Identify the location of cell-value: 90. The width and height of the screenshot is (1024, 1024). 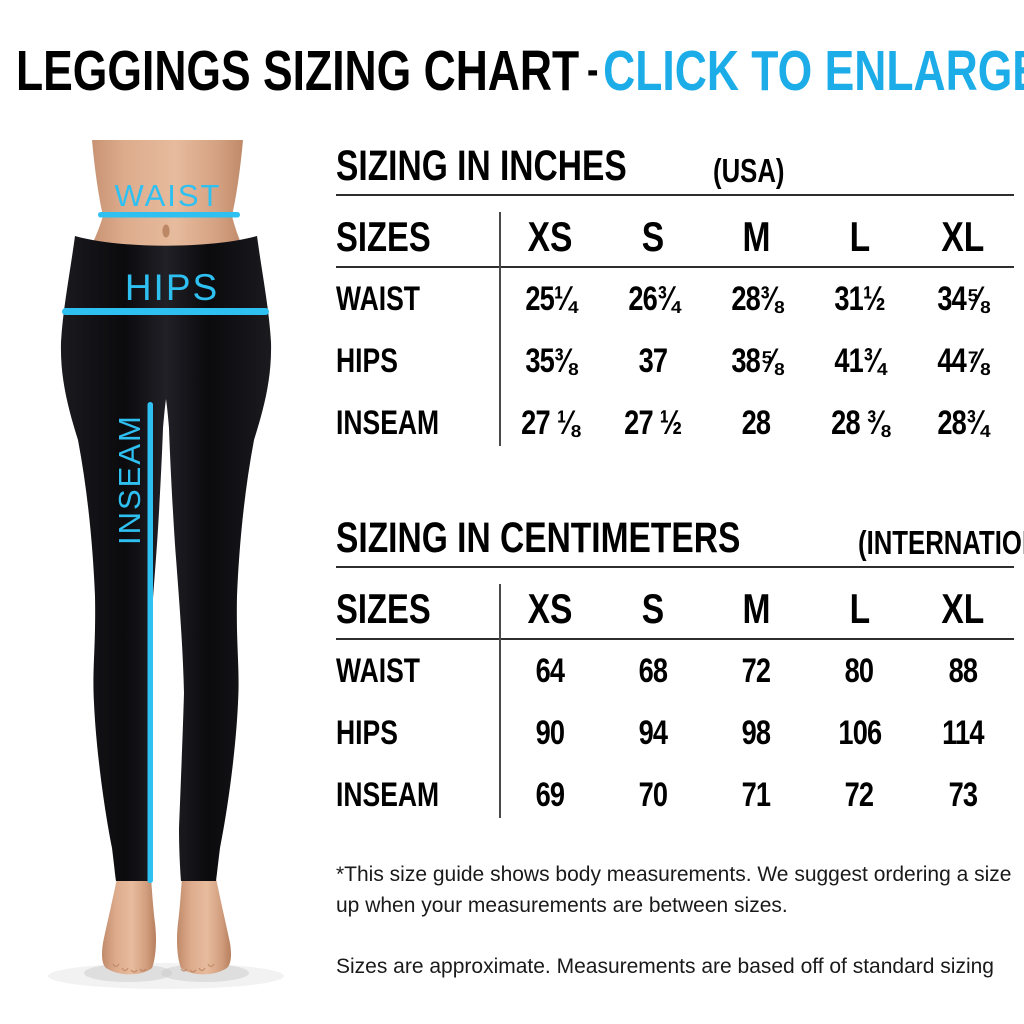
(550, 732).